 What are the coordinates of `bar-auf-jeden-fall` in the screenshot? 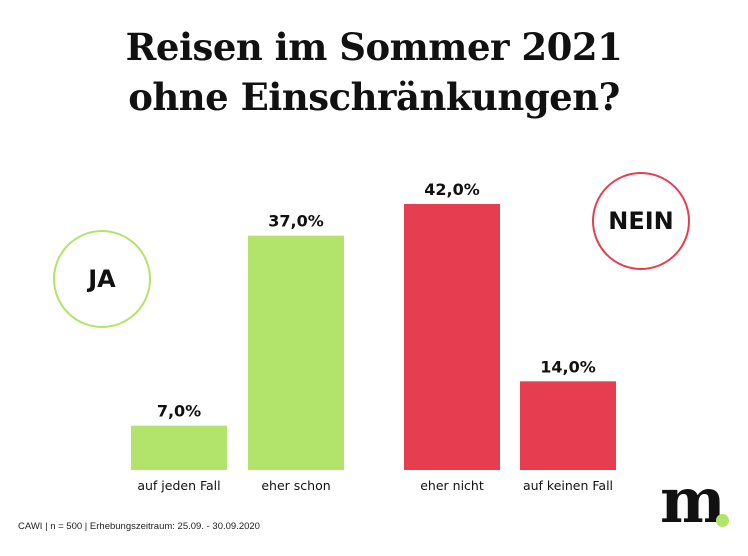 It's located at (179, 447).